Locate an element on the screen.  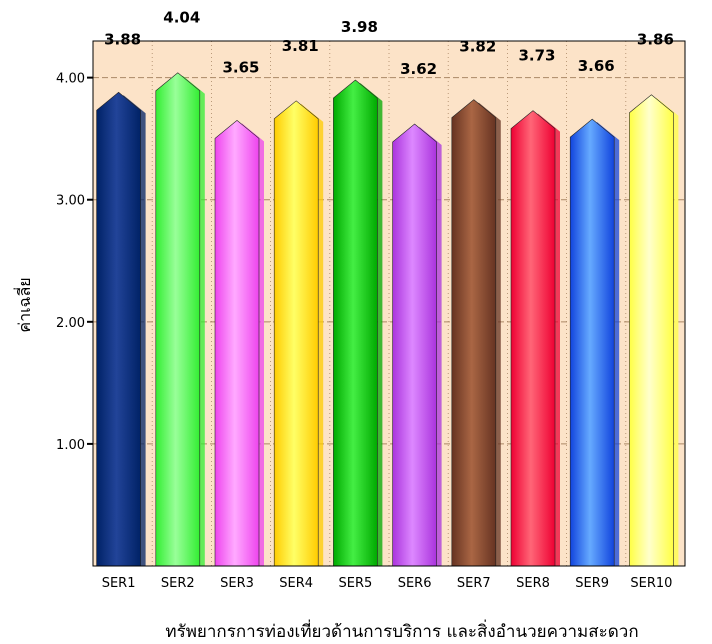
bar-ser3 is located at coordinates (237, 343).